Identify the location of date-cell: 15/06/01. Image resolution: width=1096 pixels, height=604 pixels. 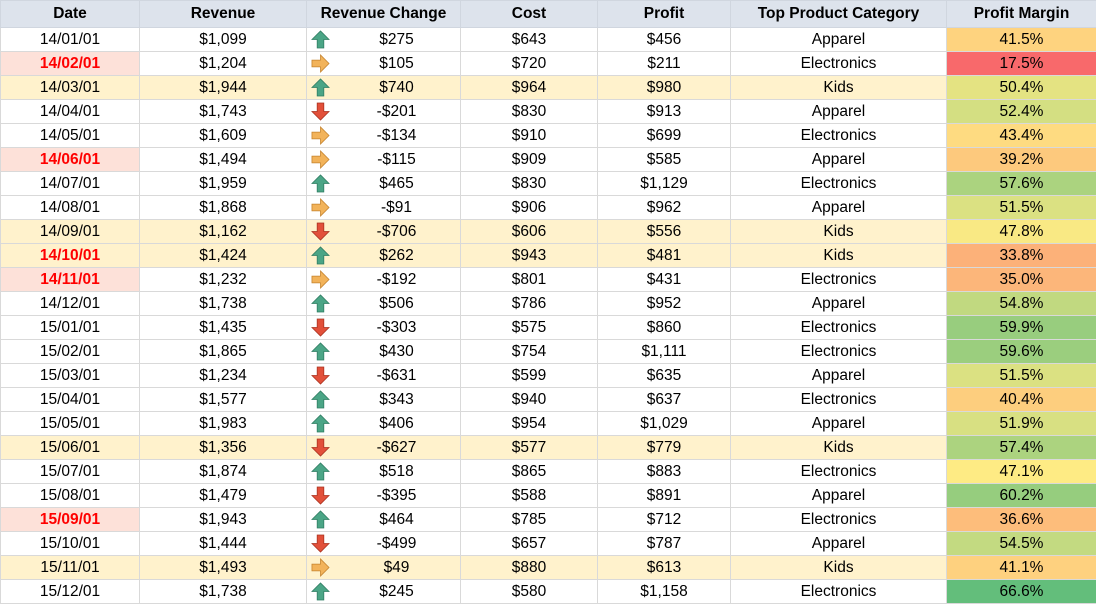
(70, 448).